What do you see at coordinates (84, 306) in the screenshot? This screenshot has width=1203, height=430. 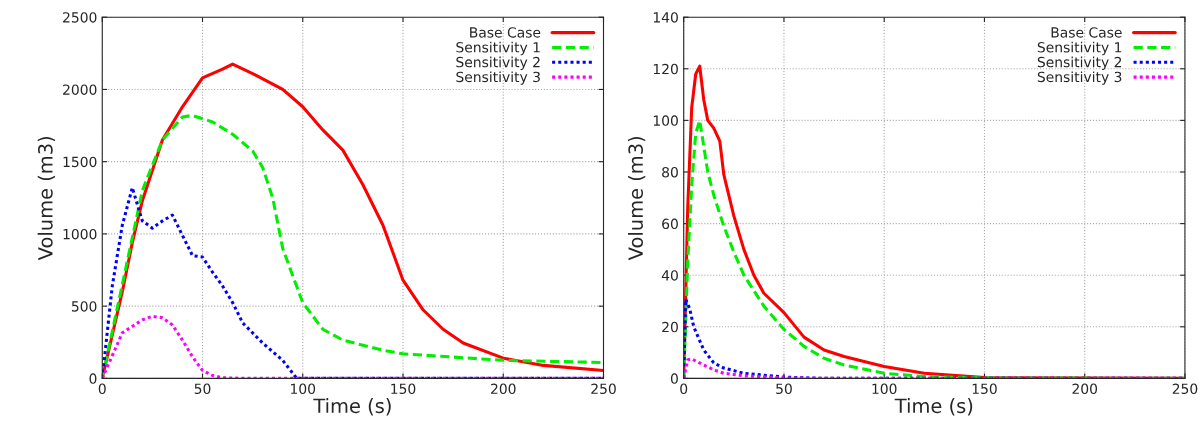 I see `y-tick-label: 500` at bounding box center [84, 306].